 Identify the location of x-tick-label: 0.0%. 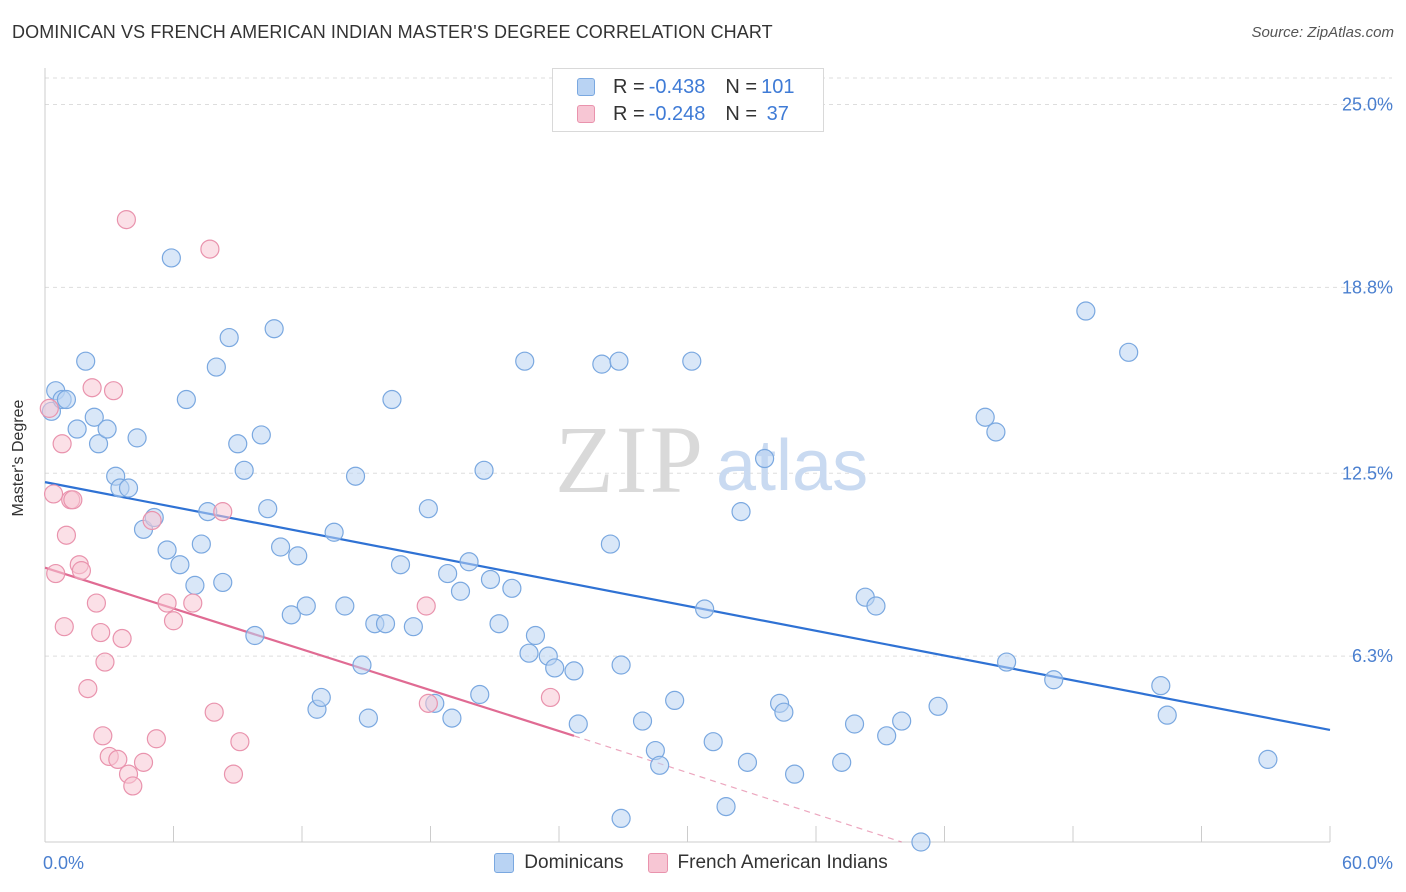
(63, 863).